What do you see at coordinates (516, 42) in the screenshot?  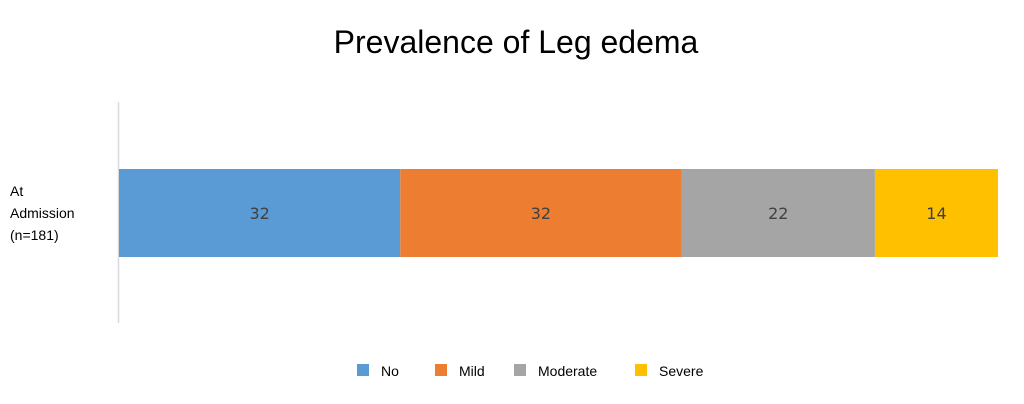 I see `chart-title: Prevalence of Leg edema` at bounding box center [516, 42].